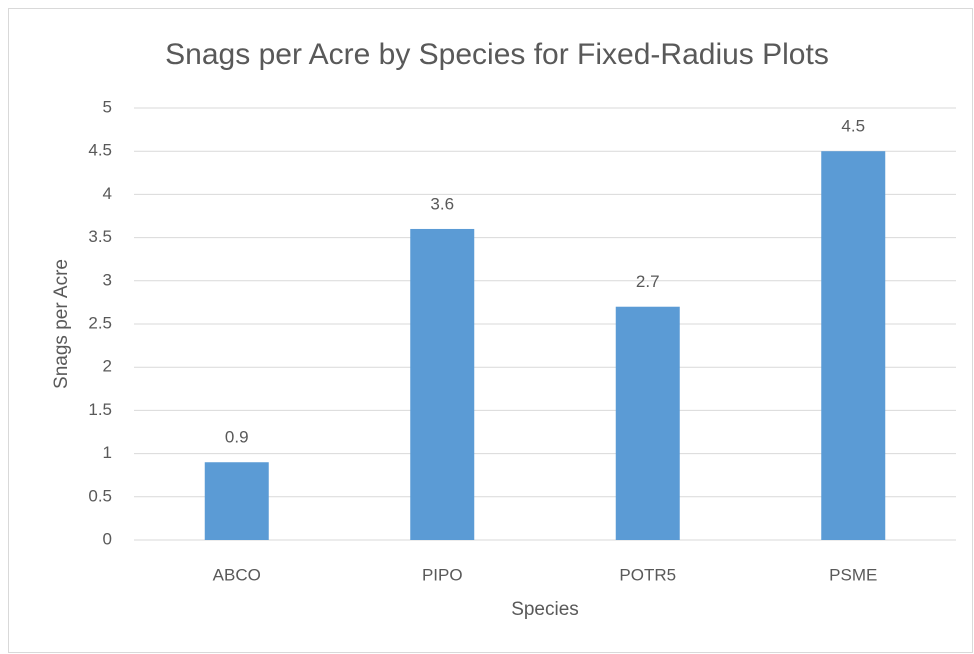 The height and width of the screenshot is (654, 974). What do you see at coordinates (100, 236) in the screenshot?
I see `y-tick-label: 3.5` at bounding box center [100, 236].